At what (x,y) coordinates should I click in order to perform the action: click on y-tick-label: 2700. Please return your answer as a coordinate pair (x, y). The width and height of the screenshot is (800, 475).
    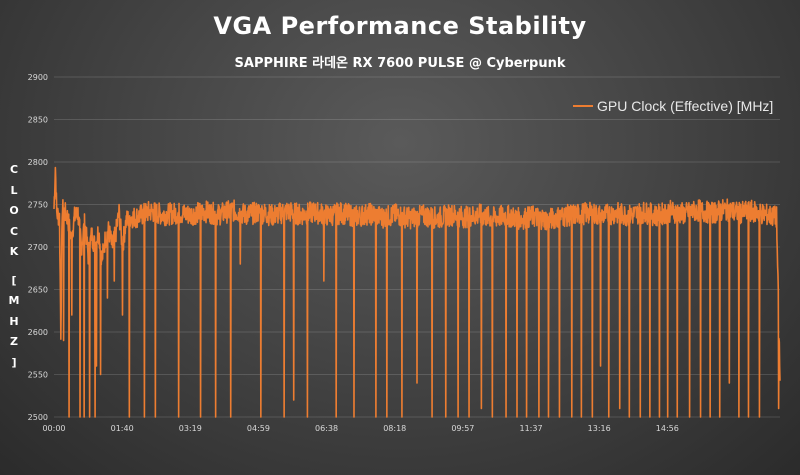
    Looking at the image, I should click on (38, 247).